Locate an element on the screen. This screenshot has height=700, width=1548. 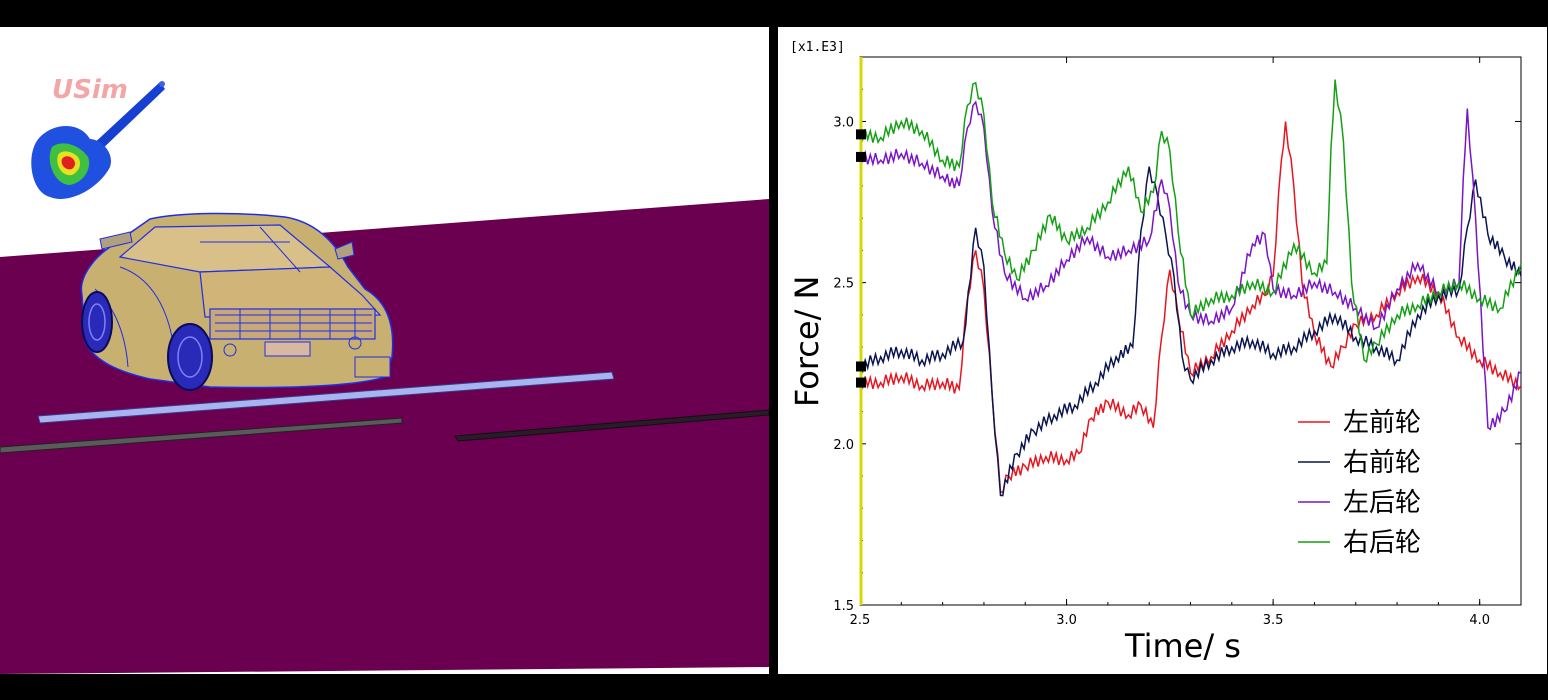
y-tick-label: 1.5 is located at coordinates (843, 606).